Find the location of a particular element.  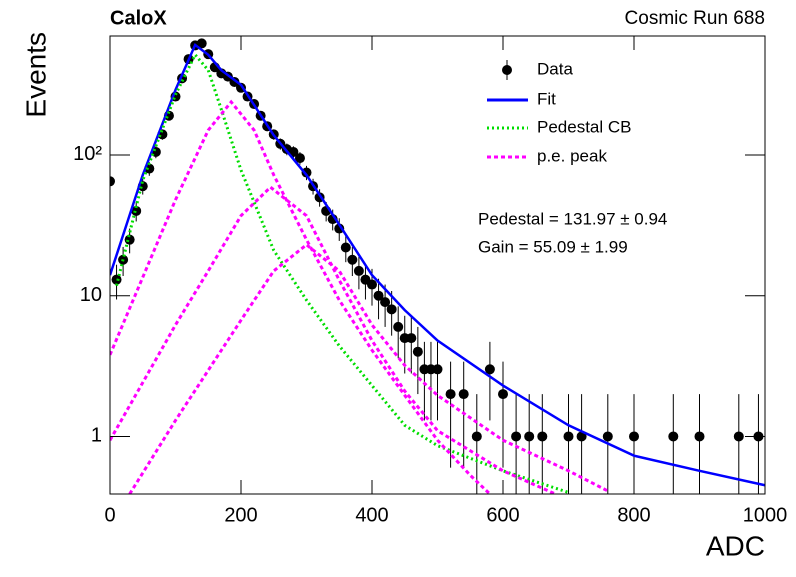

annotation: Gain = 55.09 ± 1.99 is located at coordinates (553, 246).